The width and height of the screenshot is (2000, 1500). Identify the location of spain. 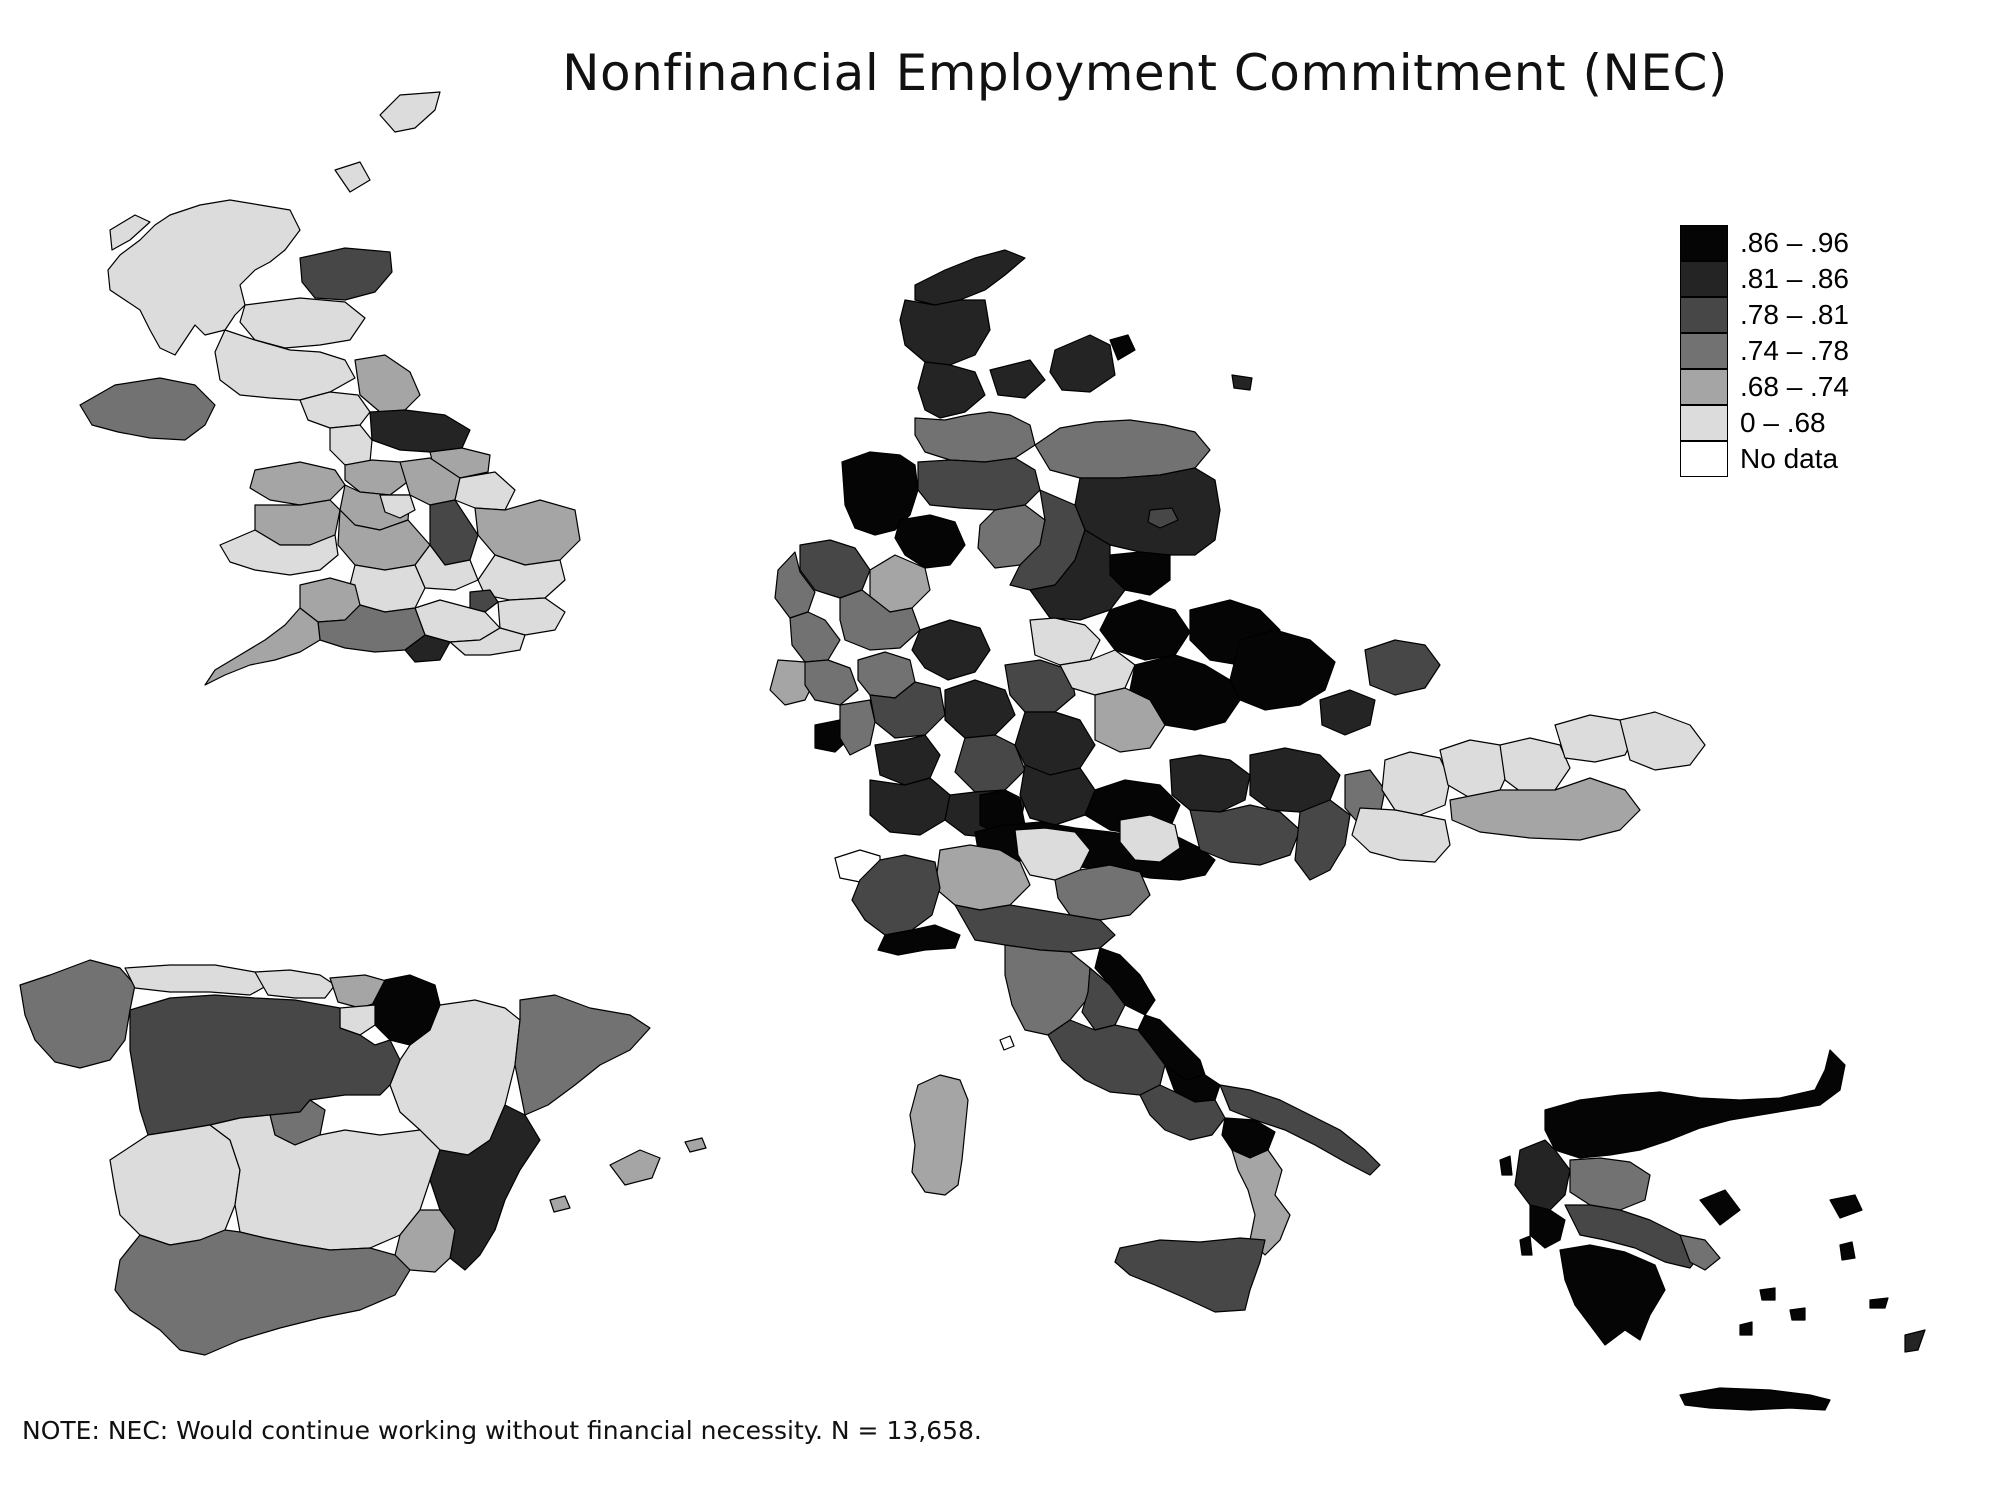
(363, 1157).